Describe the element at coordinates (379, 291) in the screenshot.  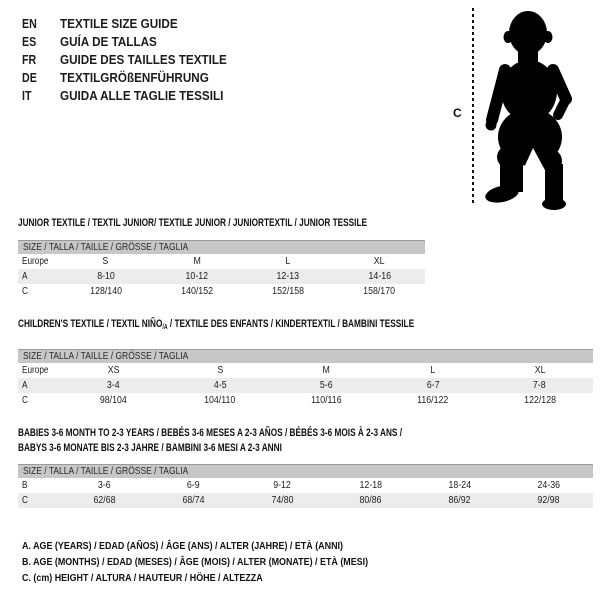
I see `cell: 158/170` at that location.